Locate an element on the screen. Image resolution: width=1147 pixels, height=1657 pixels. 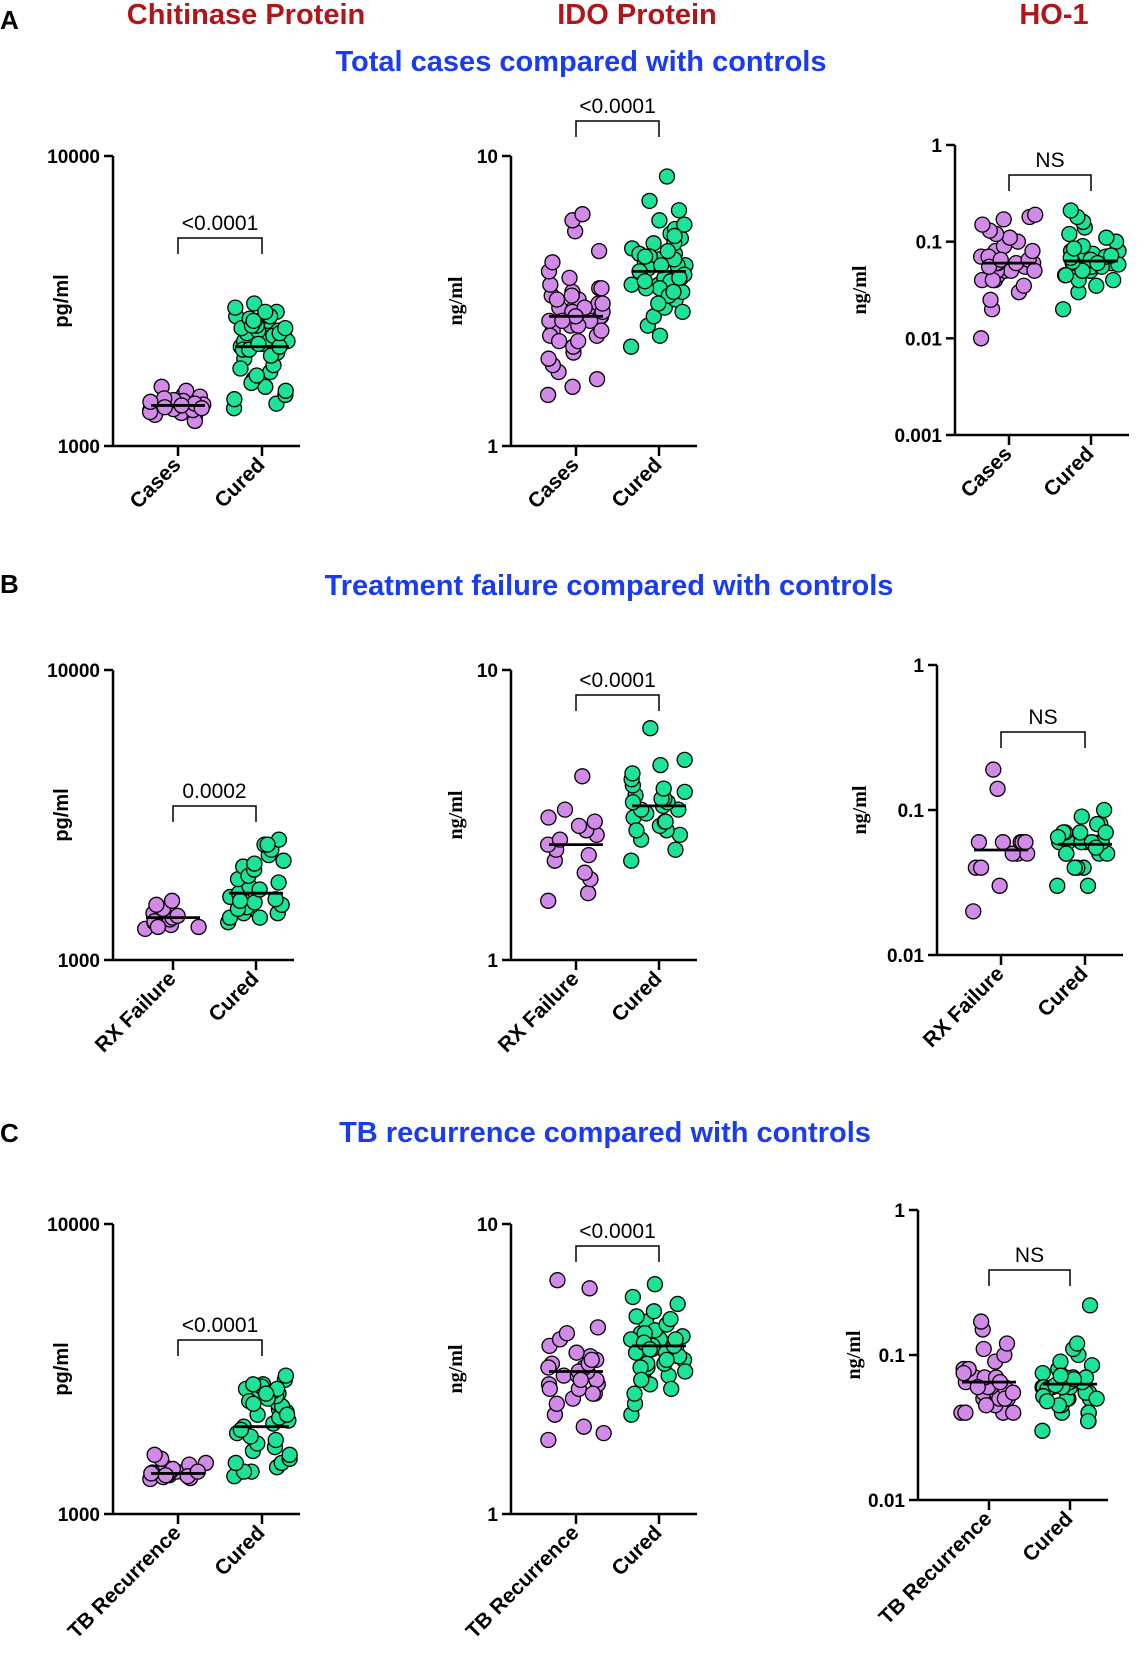
x-tick-label: Cases is located at coordinates (554, 483).